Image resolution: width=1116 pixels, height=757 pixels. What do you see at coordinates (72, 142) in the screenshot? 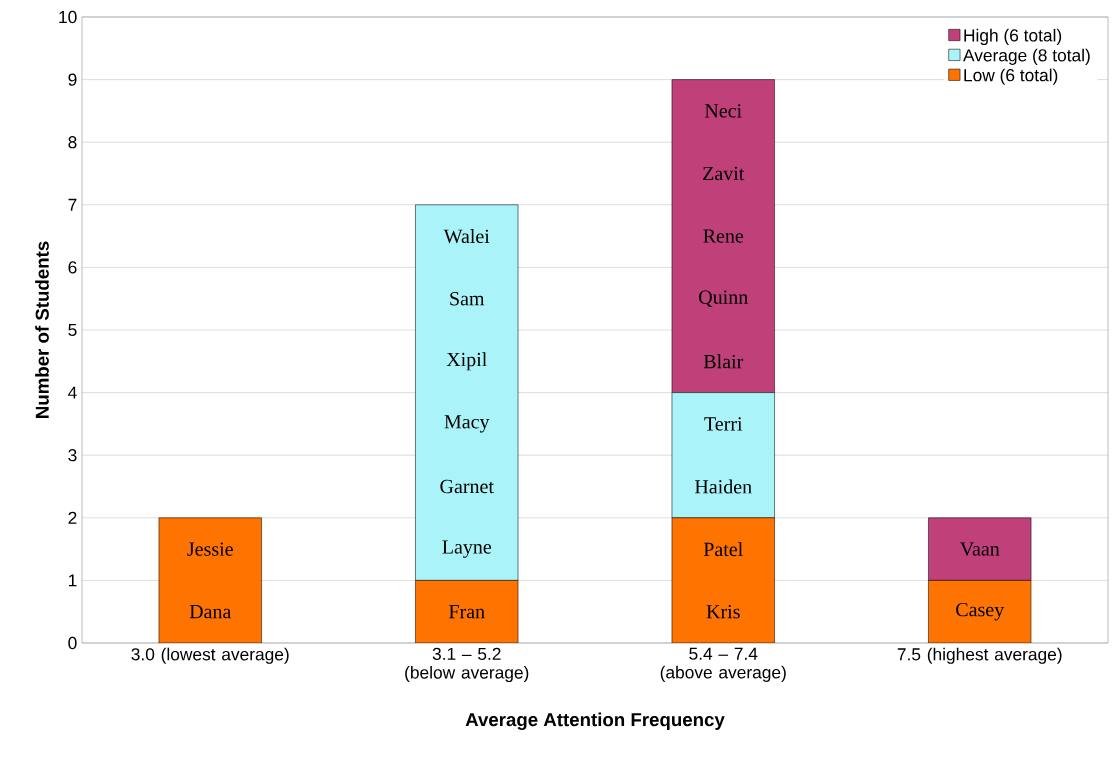
I see `y-tick-label: 8` at bounding box center [72, 142].